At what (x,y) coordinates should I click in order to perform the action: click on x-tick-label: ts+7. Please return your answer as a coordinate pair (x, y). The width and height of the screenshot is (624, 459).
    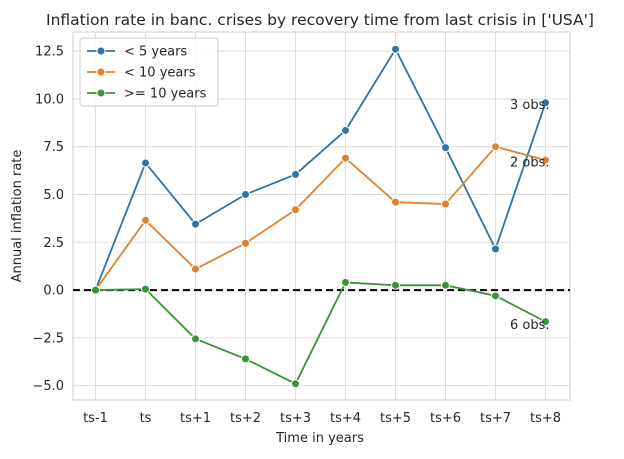
    Looking at the image, I should click on (495, 418).